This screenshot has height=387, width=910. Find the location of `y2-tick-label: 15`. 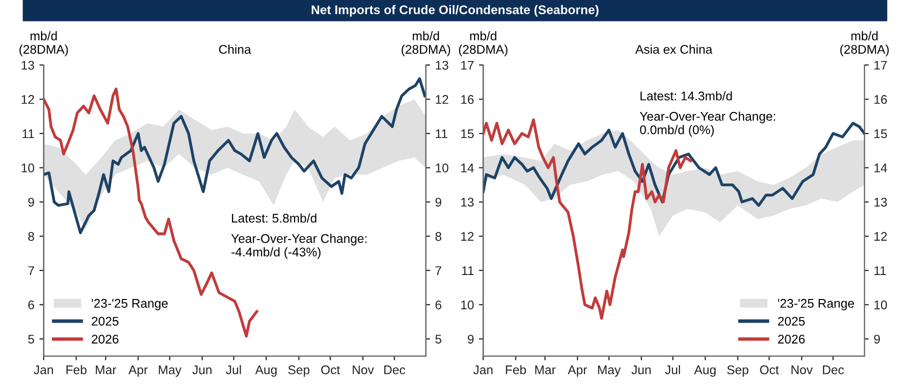

y2-tick-label: 15 is located at coordinates (880, 133).